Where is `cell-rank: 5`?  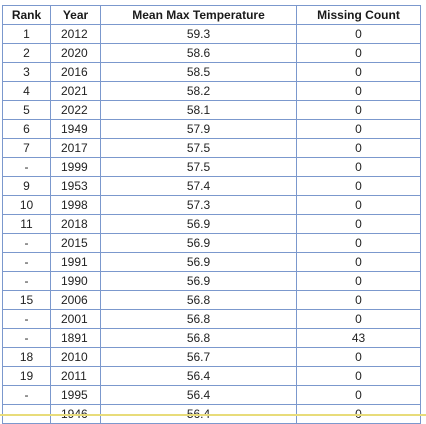 cell-rank: 5 is located at coordinates (26, 110).